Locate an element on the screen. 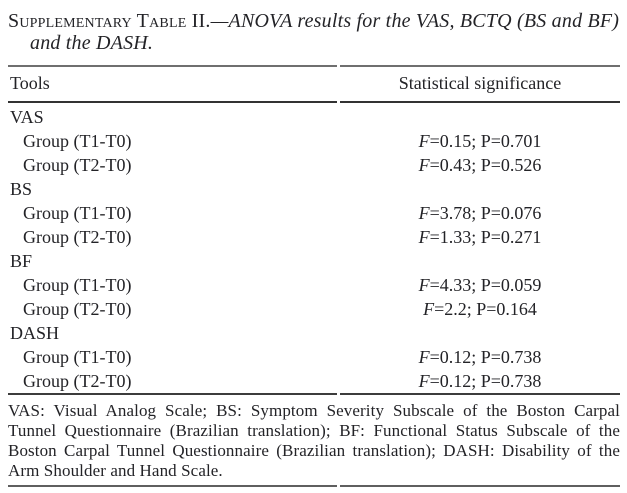 This screenshot has height=493, width=627. table-row: Group (T2-T0) F=0.43; P=0.526 is located at coordinates (314, 165).